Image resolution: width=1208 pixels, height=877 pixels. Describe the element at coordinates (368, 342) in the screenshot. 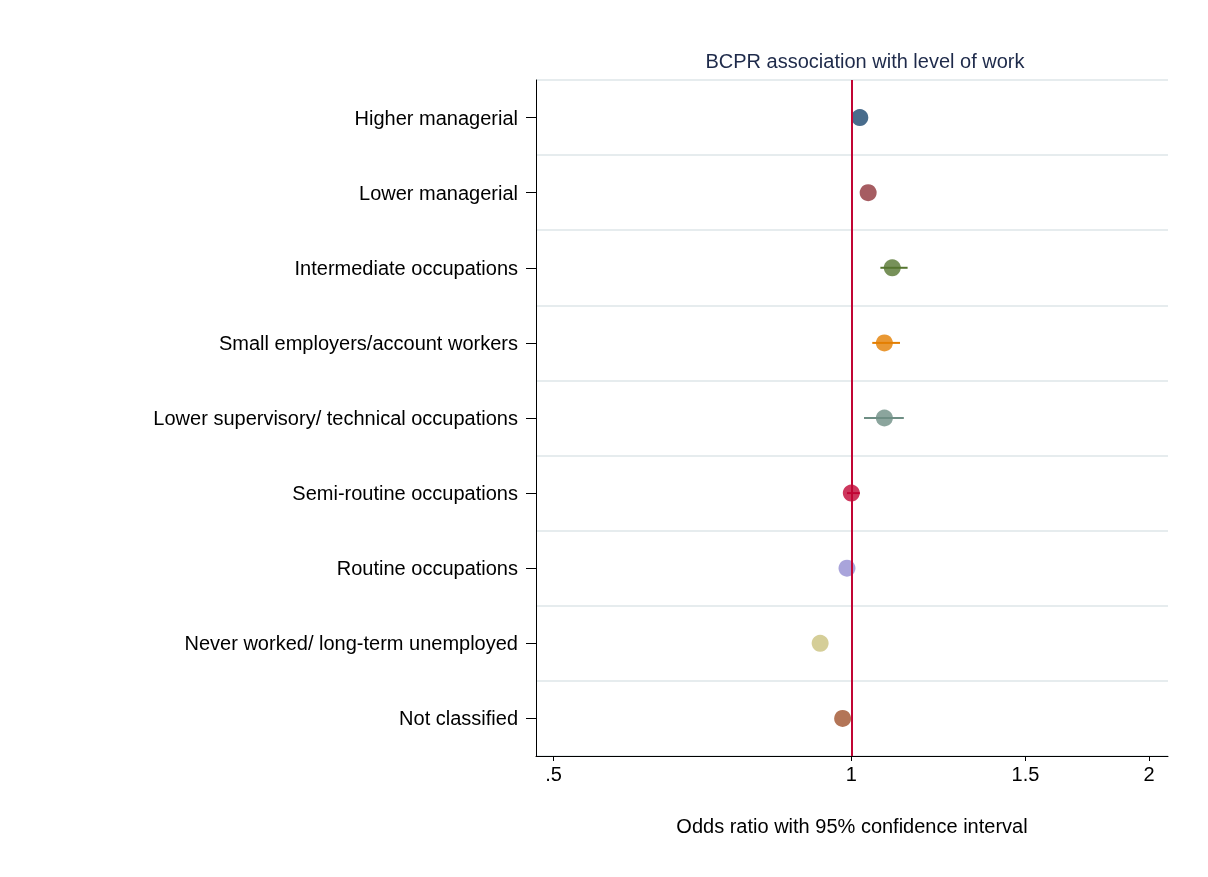

I see `y-tick-label: Small employers/account workers` at that location.